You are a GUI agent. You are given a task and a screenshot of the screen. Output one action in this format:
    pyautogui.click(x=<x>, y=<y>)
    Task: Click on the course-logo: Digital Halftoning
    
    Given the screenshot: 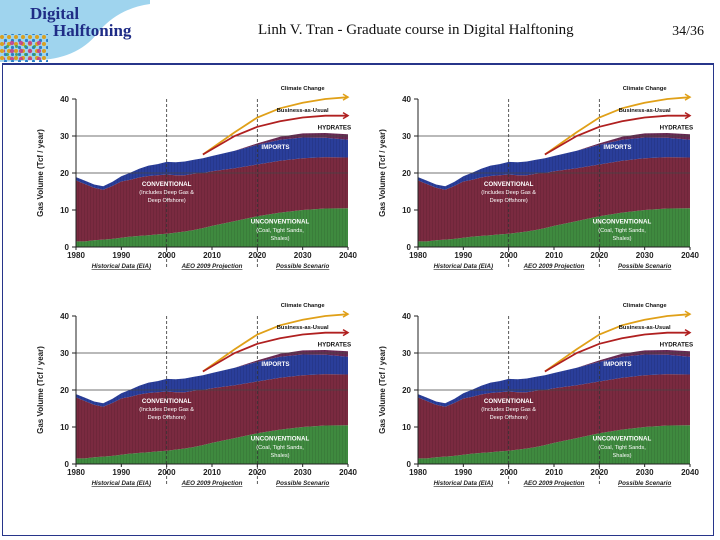 What is the action you would take?
    pyautogui.click(x=75, y=31)
    